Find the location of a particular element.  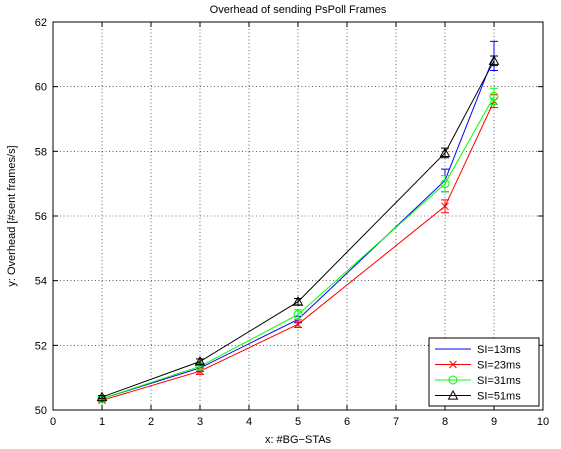

x-axis-title: x: #BG−STAs is located at coordinates (298, 440).